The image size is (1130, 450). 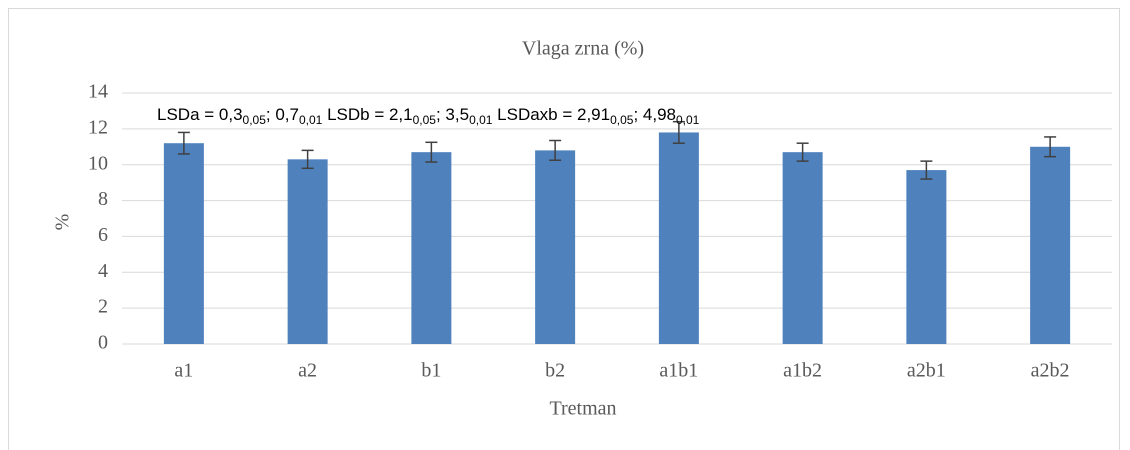 What do you see at coordinates (452, 114) in the screenshot?
I see `annotation-text: ; 3,5` at bounding box center [452, 114].